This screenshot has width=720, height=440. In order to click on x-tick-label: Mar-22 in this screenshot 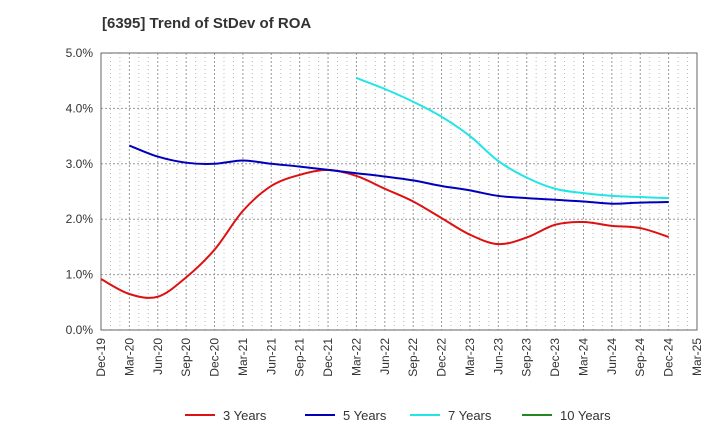, I will do `click(356, 357)`.